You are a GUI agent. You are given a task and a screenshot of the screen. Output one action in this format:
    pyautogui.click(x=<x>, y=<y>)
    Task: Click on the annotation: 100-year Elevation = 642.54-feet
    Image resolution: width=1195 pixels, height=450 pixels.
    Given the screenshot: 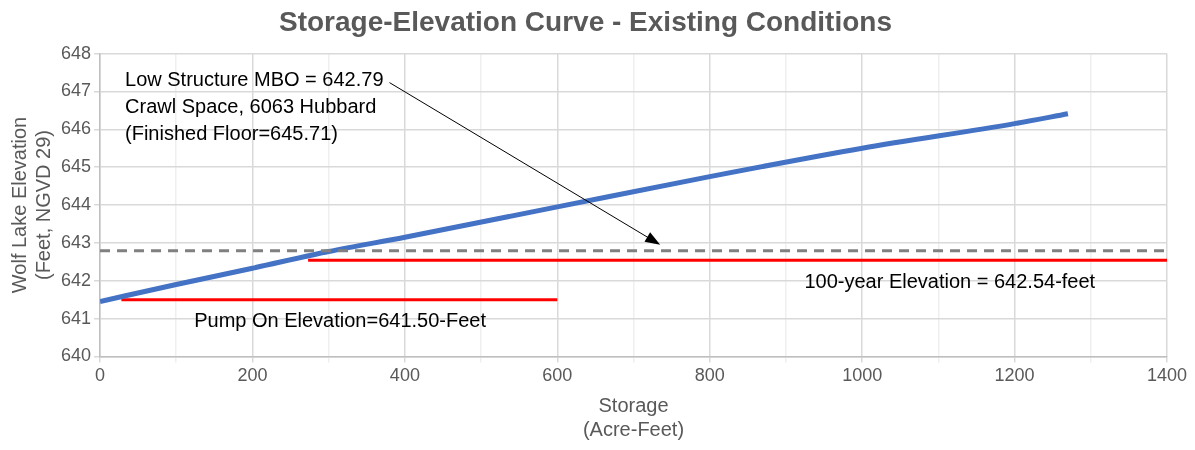 What is the action you would take?
    pyautogui.click(x=950, y=280)
    